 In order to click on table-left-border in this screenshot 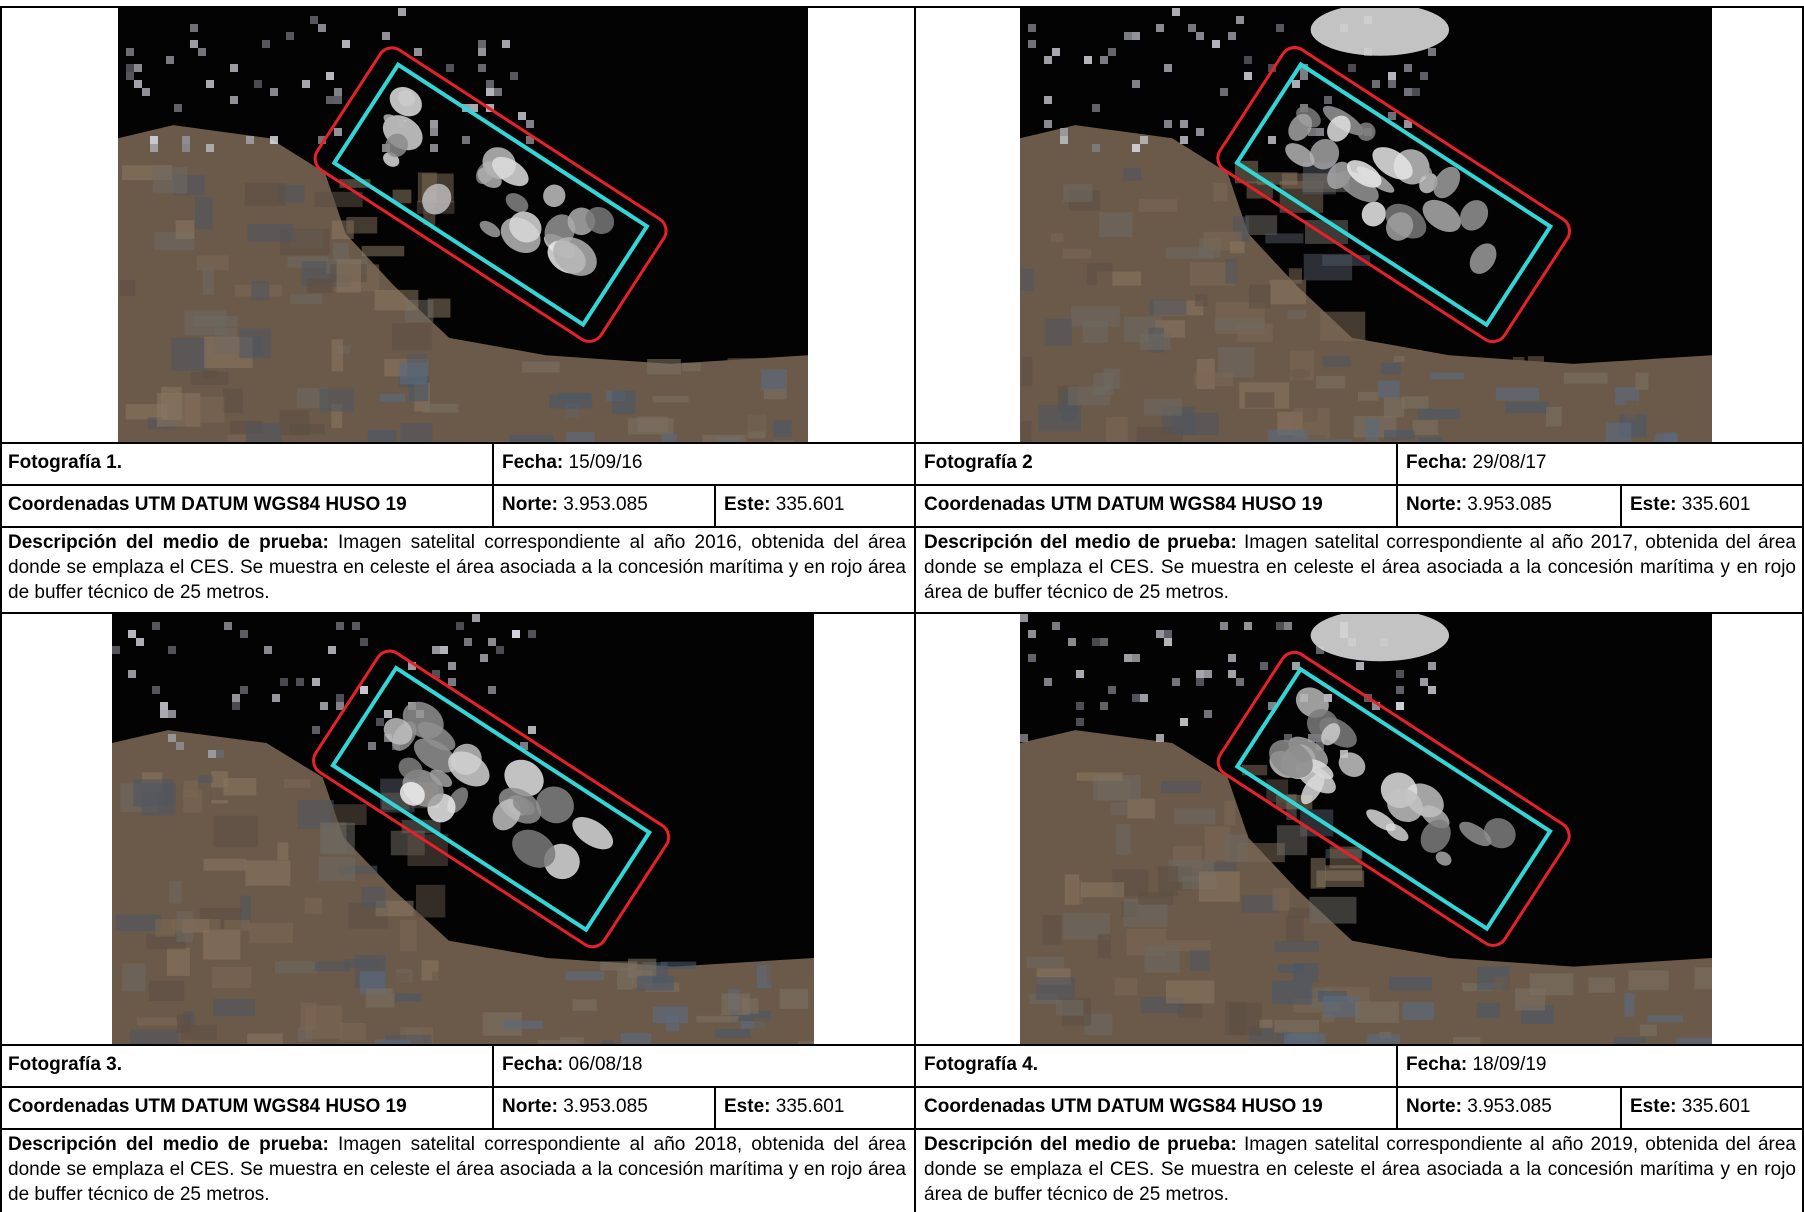, I will do `click(1, 609)`.